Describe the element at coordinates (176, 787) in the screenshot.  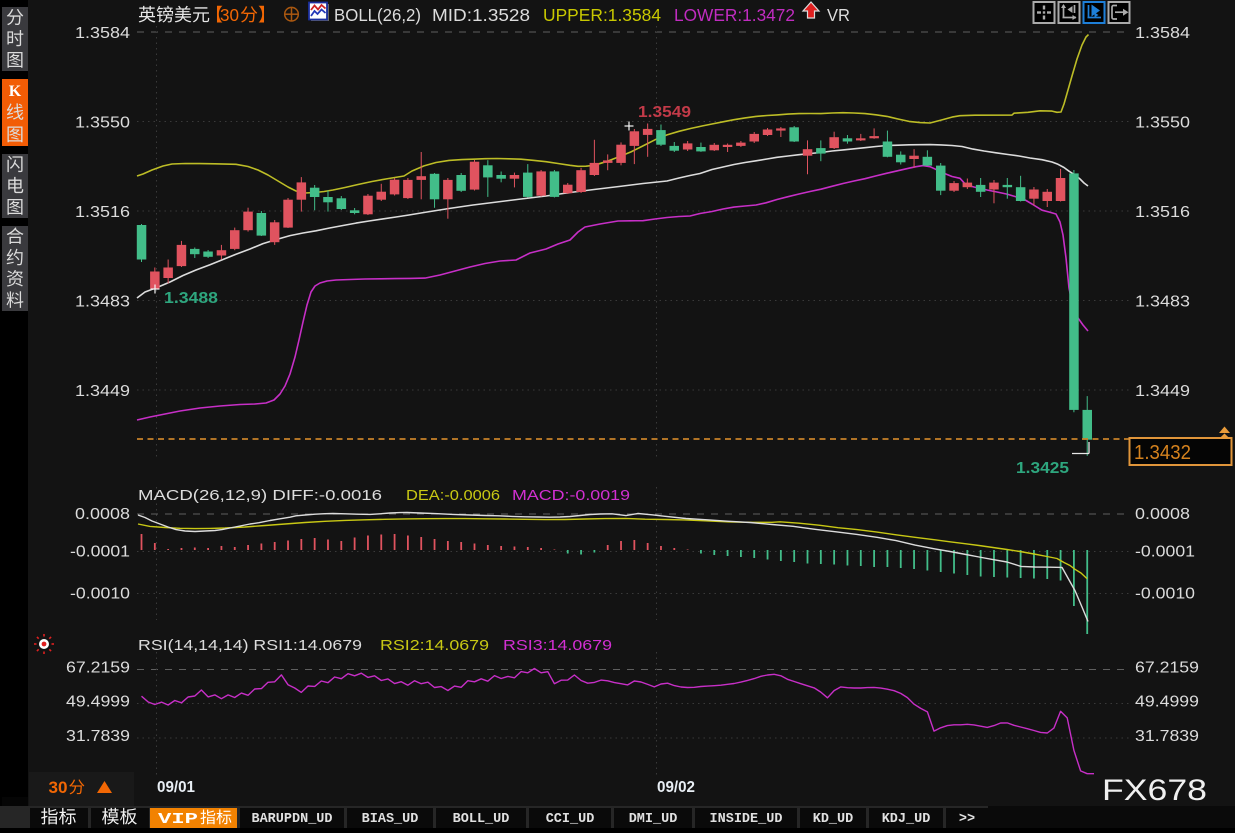
I see `svg-text: 09/01` at that location.